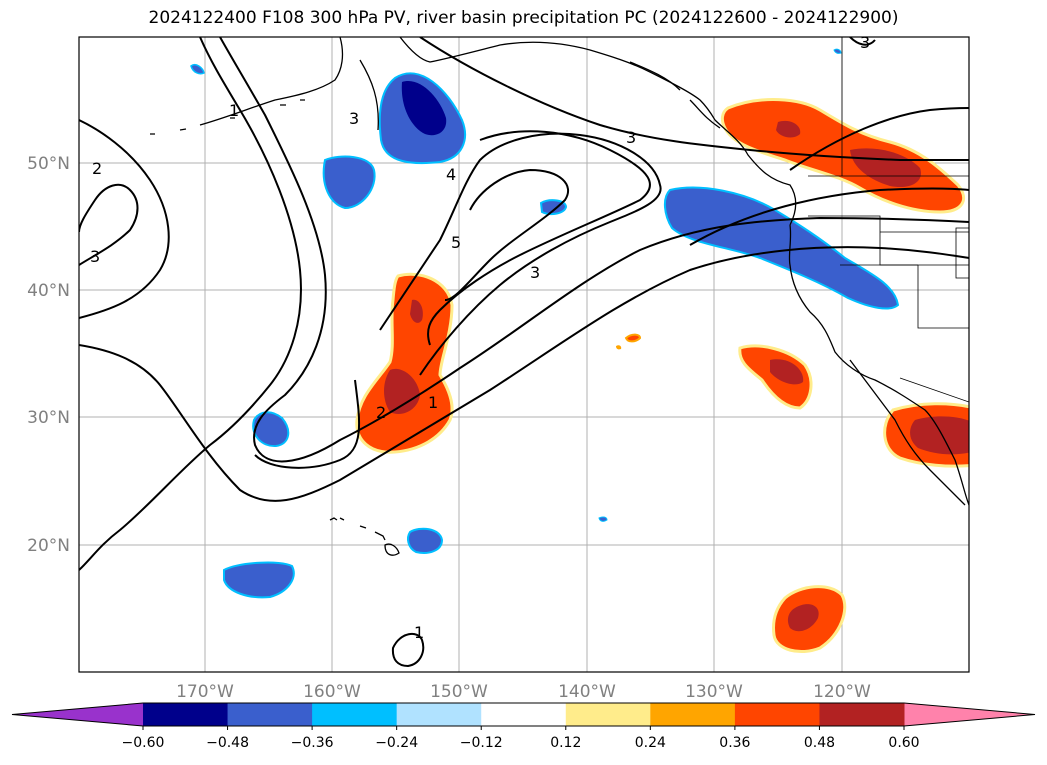 The height and width of the screenshot is (765, 1047). Describe the element at coordinates (587, 692) in the screenshot. I see `lon-label: 140°W` at that location.